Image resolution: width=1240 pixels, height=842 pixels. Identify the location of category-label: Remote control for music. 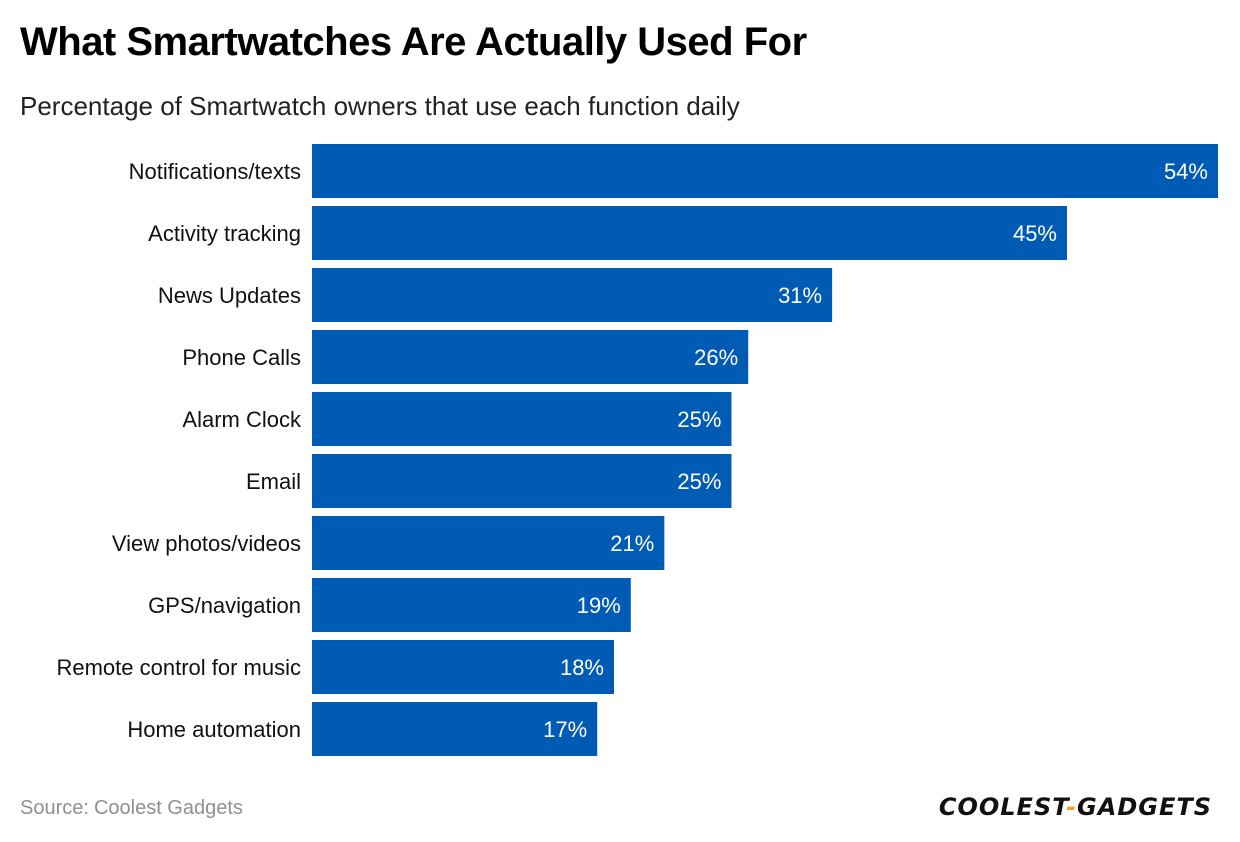
(178, 667).